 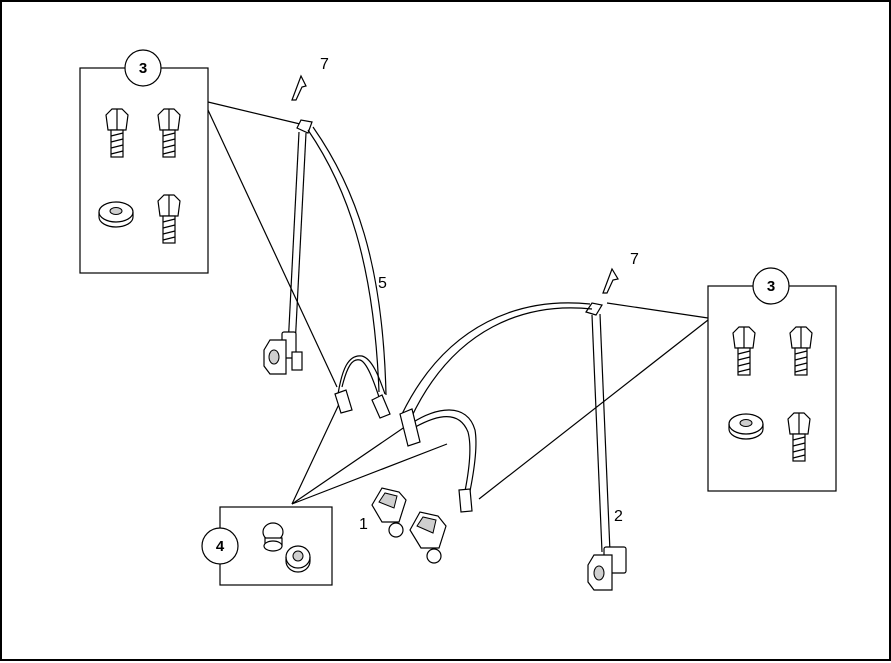 I want to click on buckle-assembly, so click(x=409, y=525).